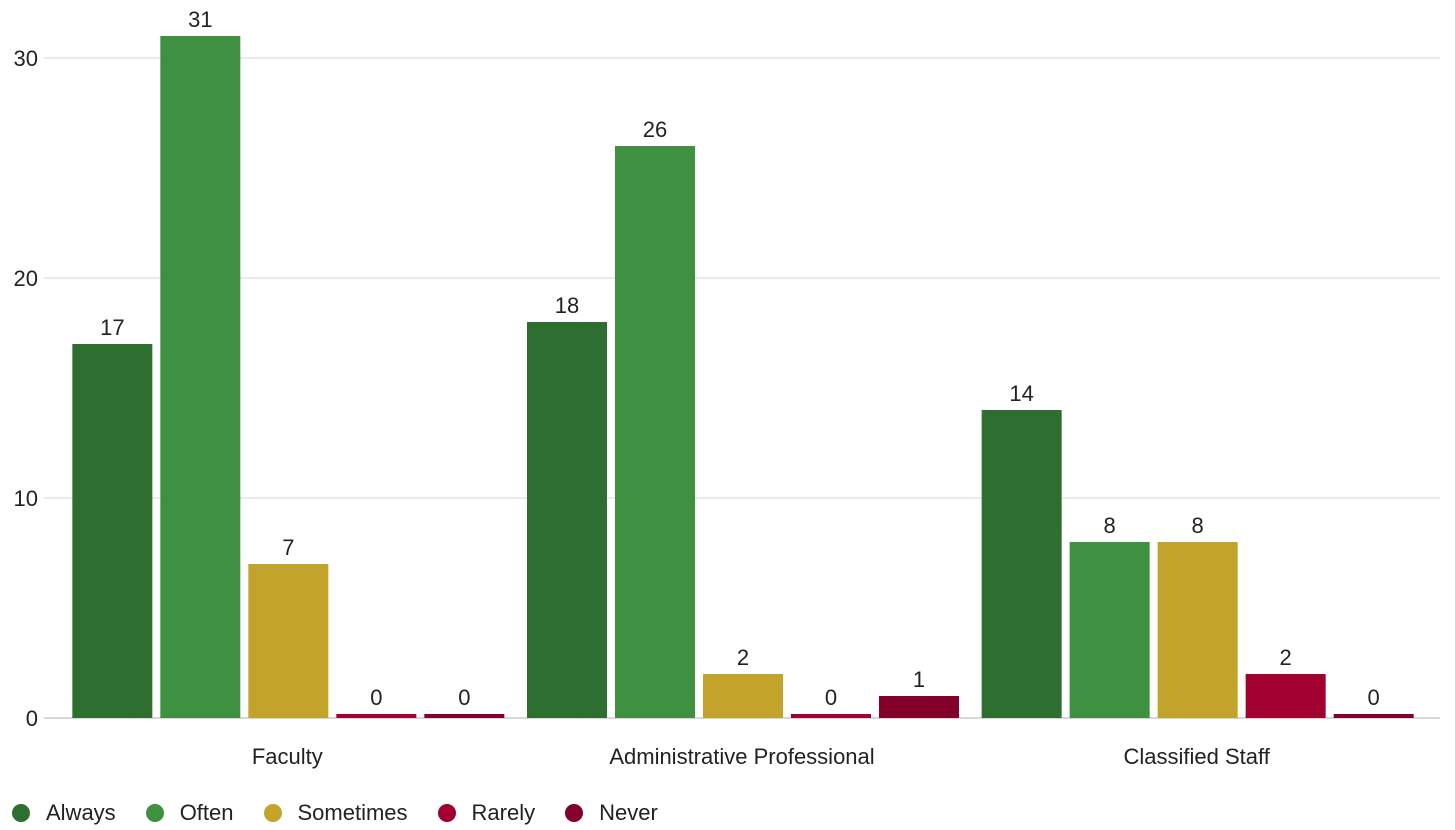  I want to click on legend-item: Rarely, so click(486, 813).